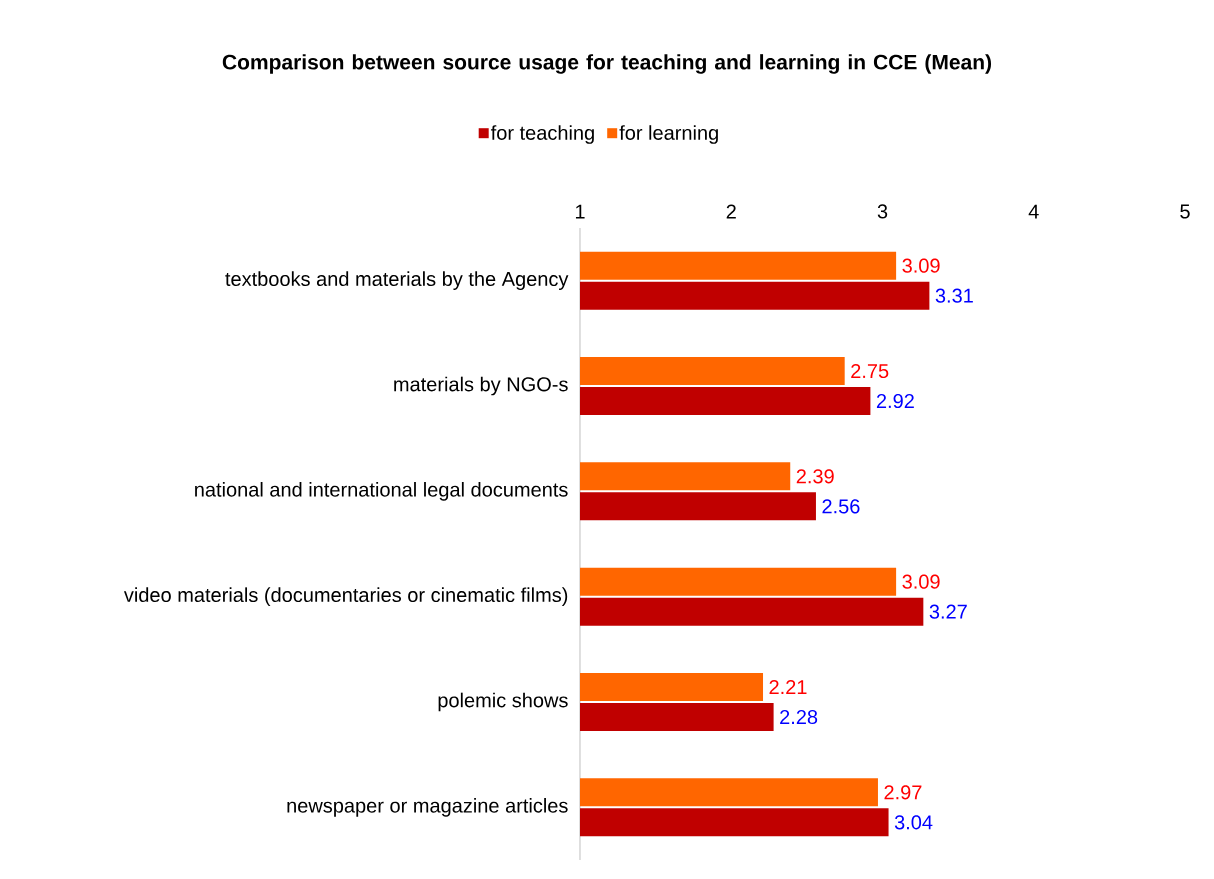 This screenshot has height=879, width=1214. Describe the element at coordinates (788, 687) in the screenshot. I see `data-label: 2.21` at that location.